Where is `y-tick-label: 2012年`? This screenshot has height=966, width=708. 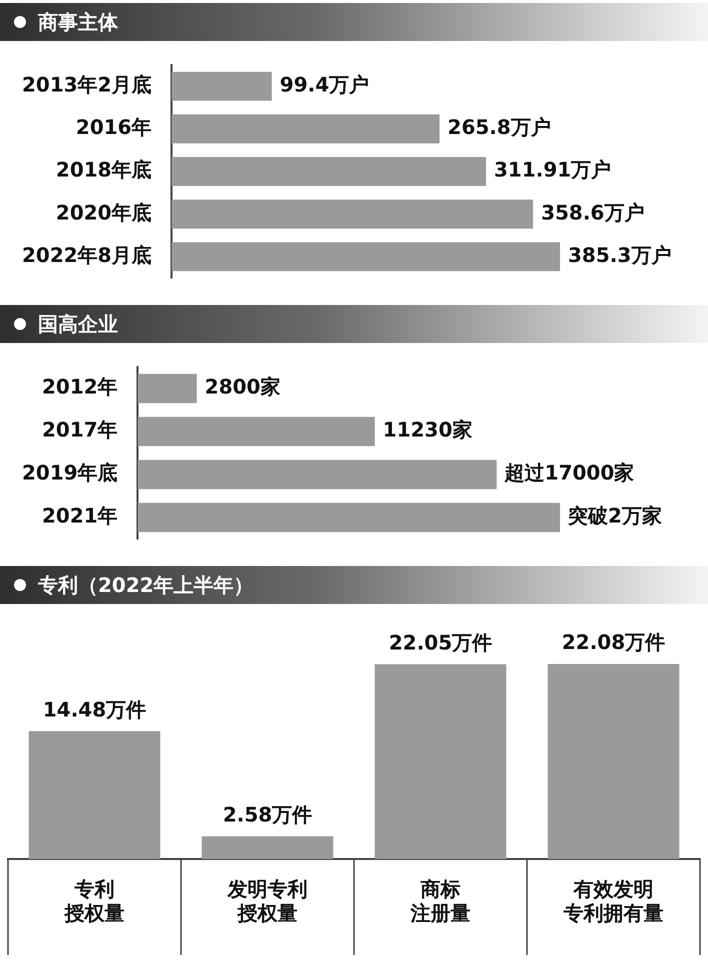 y-tick-label: 2012年 is located at coordinates (80, 386).